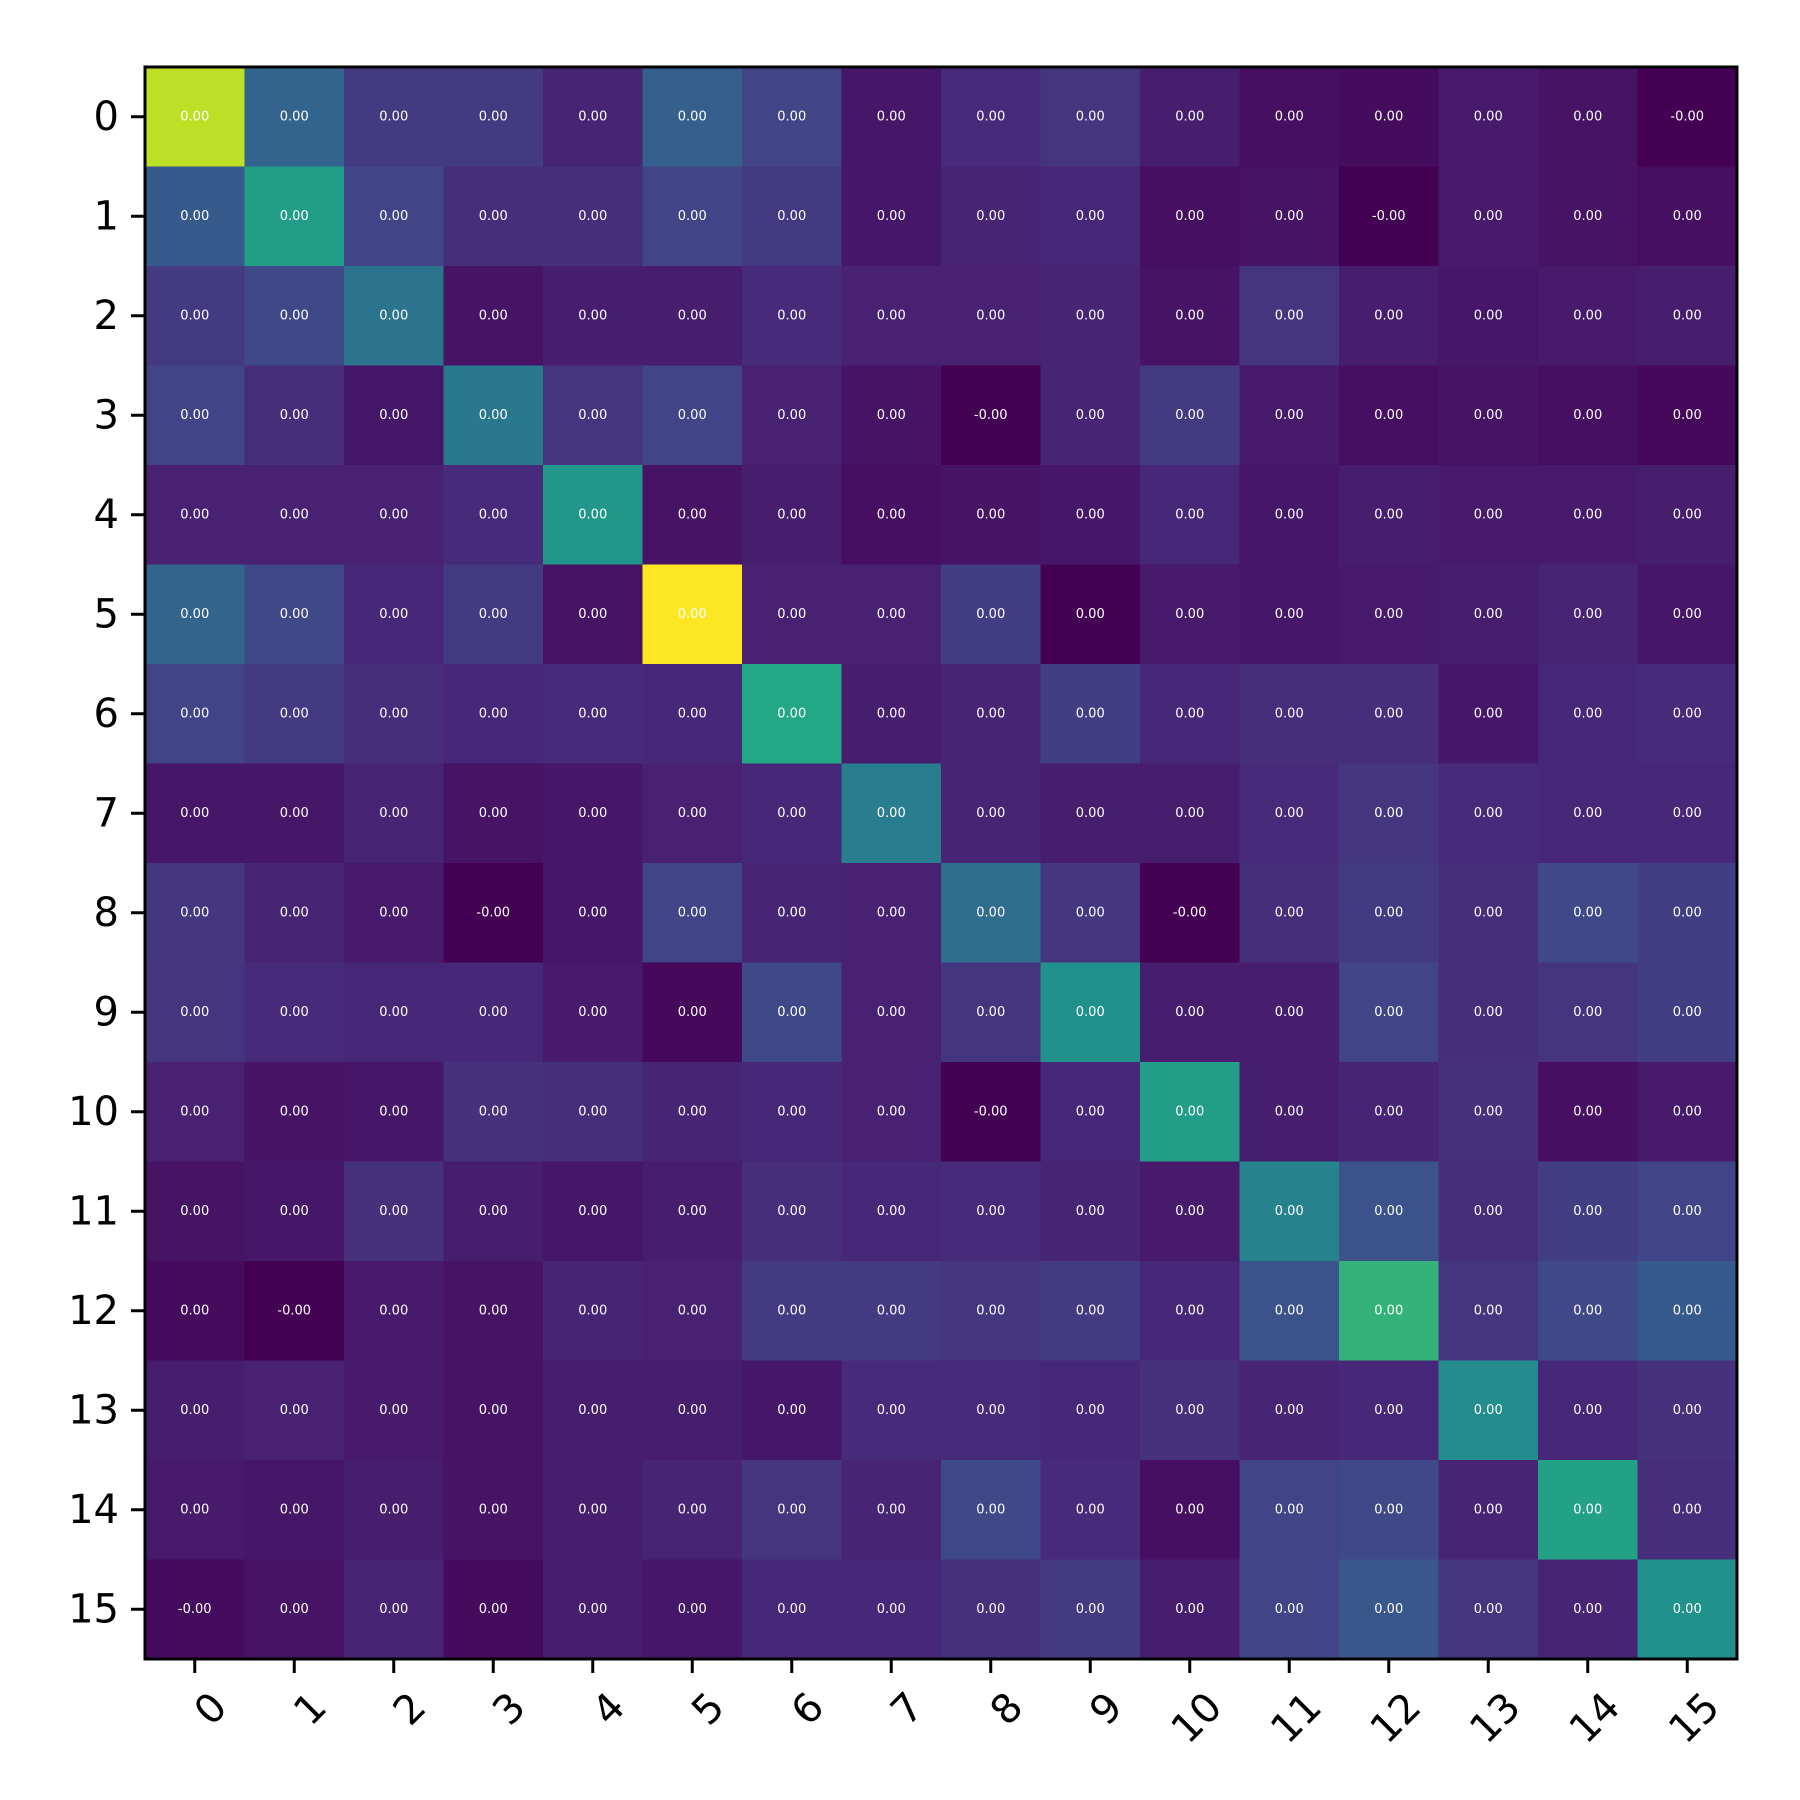 Image resolution: width=1800 pixels, height=1800 pixels. Describe the element at coordinates (1488, 1310) in the screenshot. I see `cell-value-label-12-13: 0.00` at that location.